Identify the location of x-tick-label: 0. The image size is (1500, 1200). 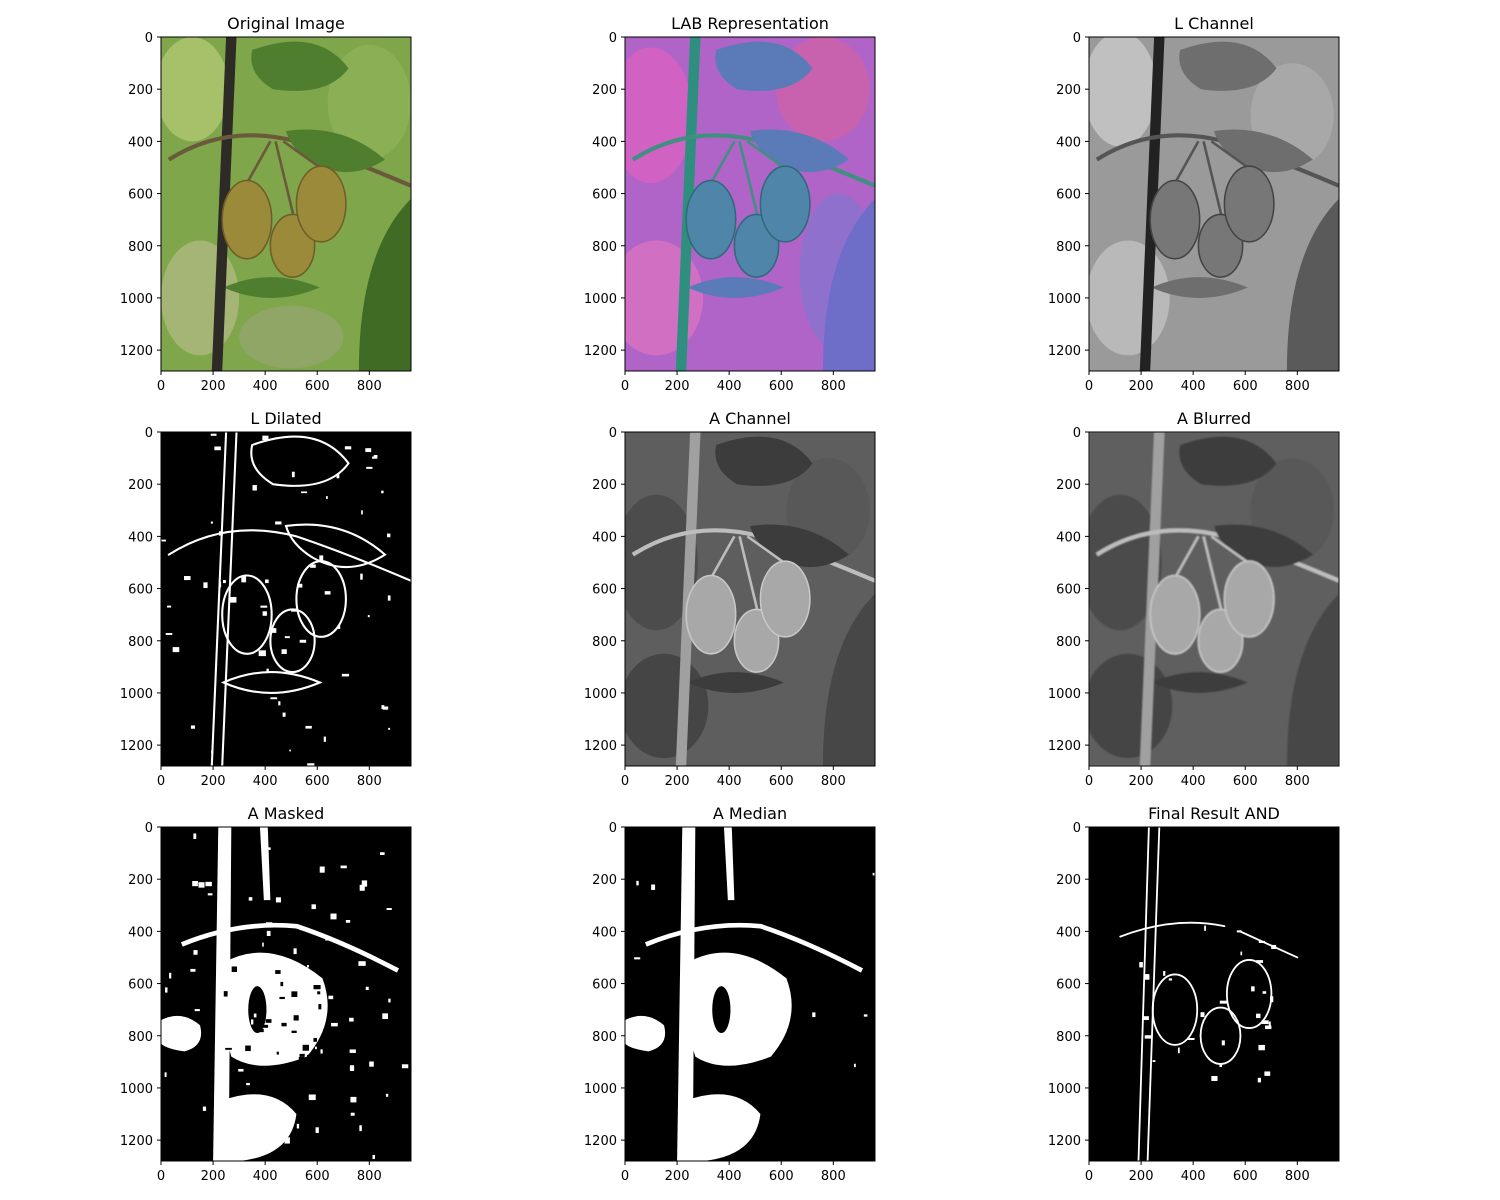
(625, 1176).